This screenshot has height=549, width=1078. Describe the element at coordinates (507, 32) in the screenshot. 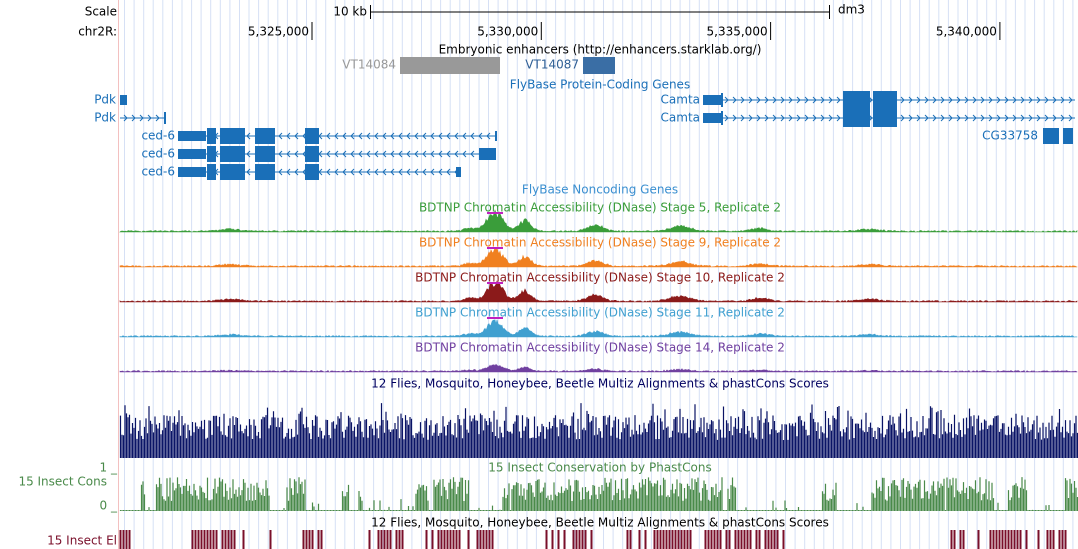

I see `tick-label: 5,330,000` at that location.